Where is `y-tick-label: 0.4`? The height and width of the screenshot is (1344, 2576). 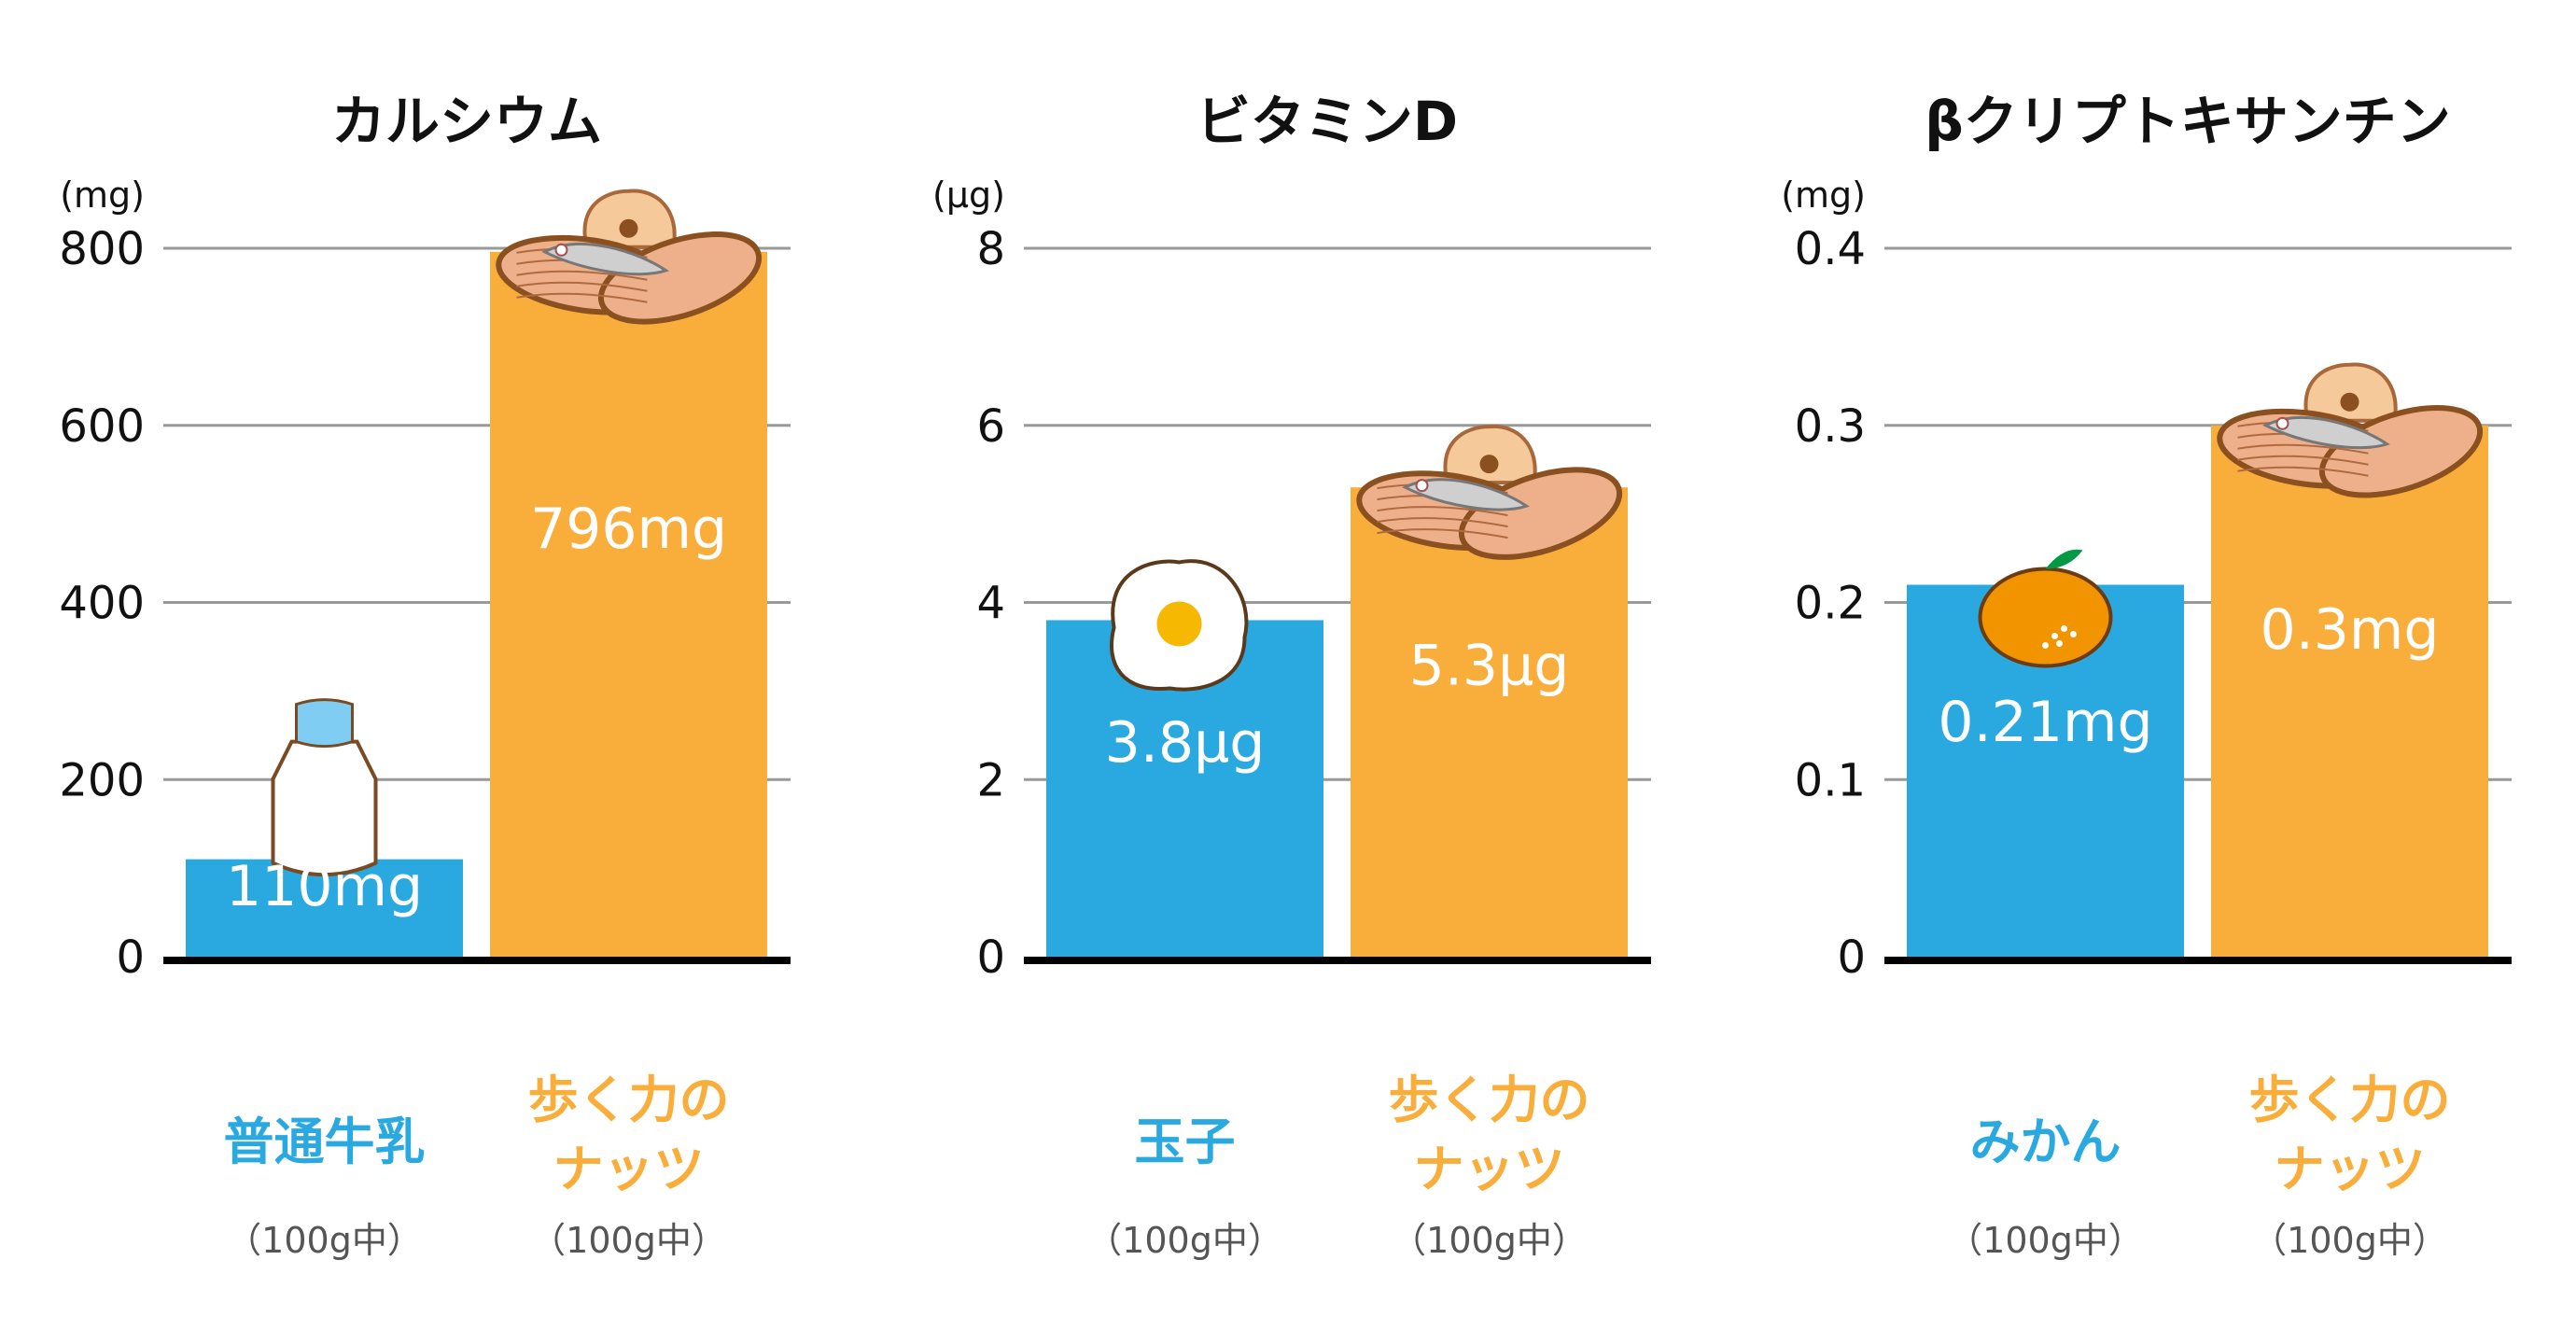
y-tick-label: 0.4 is located at coordinates (1830, 249).